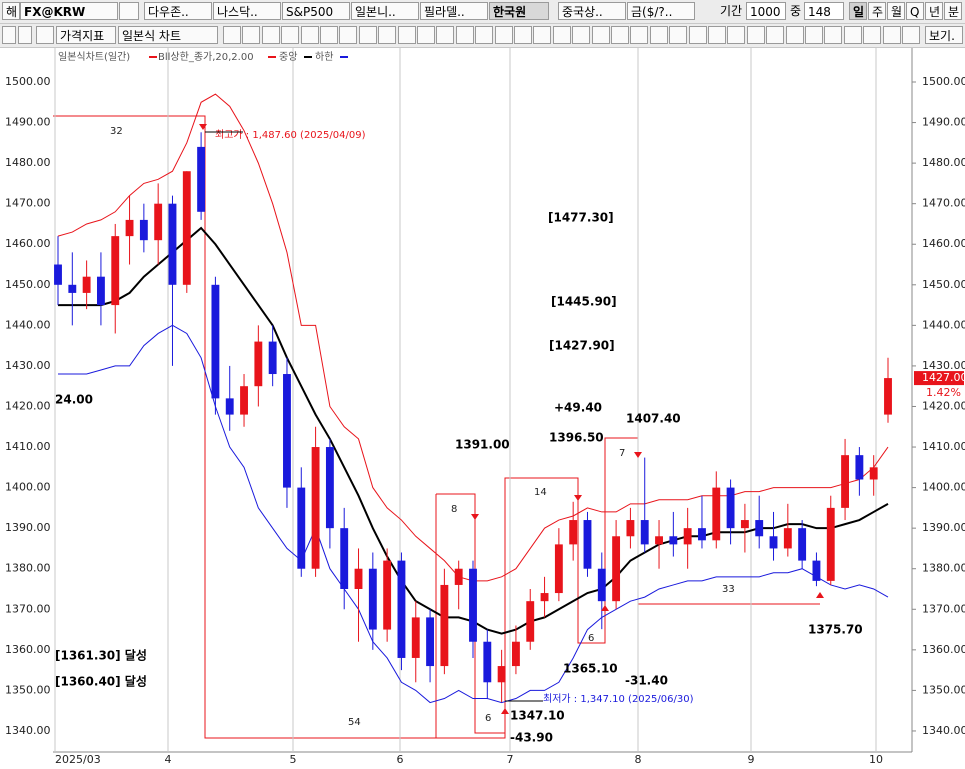 This screenshot has width=965, height=769. What do you see at coordinates (943, 446) in the screenshot?
I see `y-tick-label-right: 1410.00` at bounding box center [943, 446].